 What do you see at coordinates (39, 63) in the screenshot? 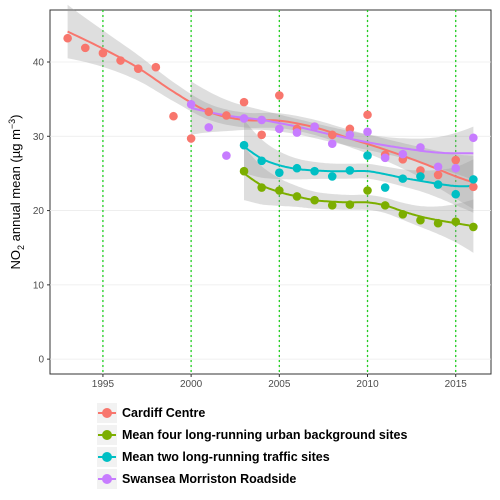
I see `y-tick-label: 40` at bounding box center [39, 63].